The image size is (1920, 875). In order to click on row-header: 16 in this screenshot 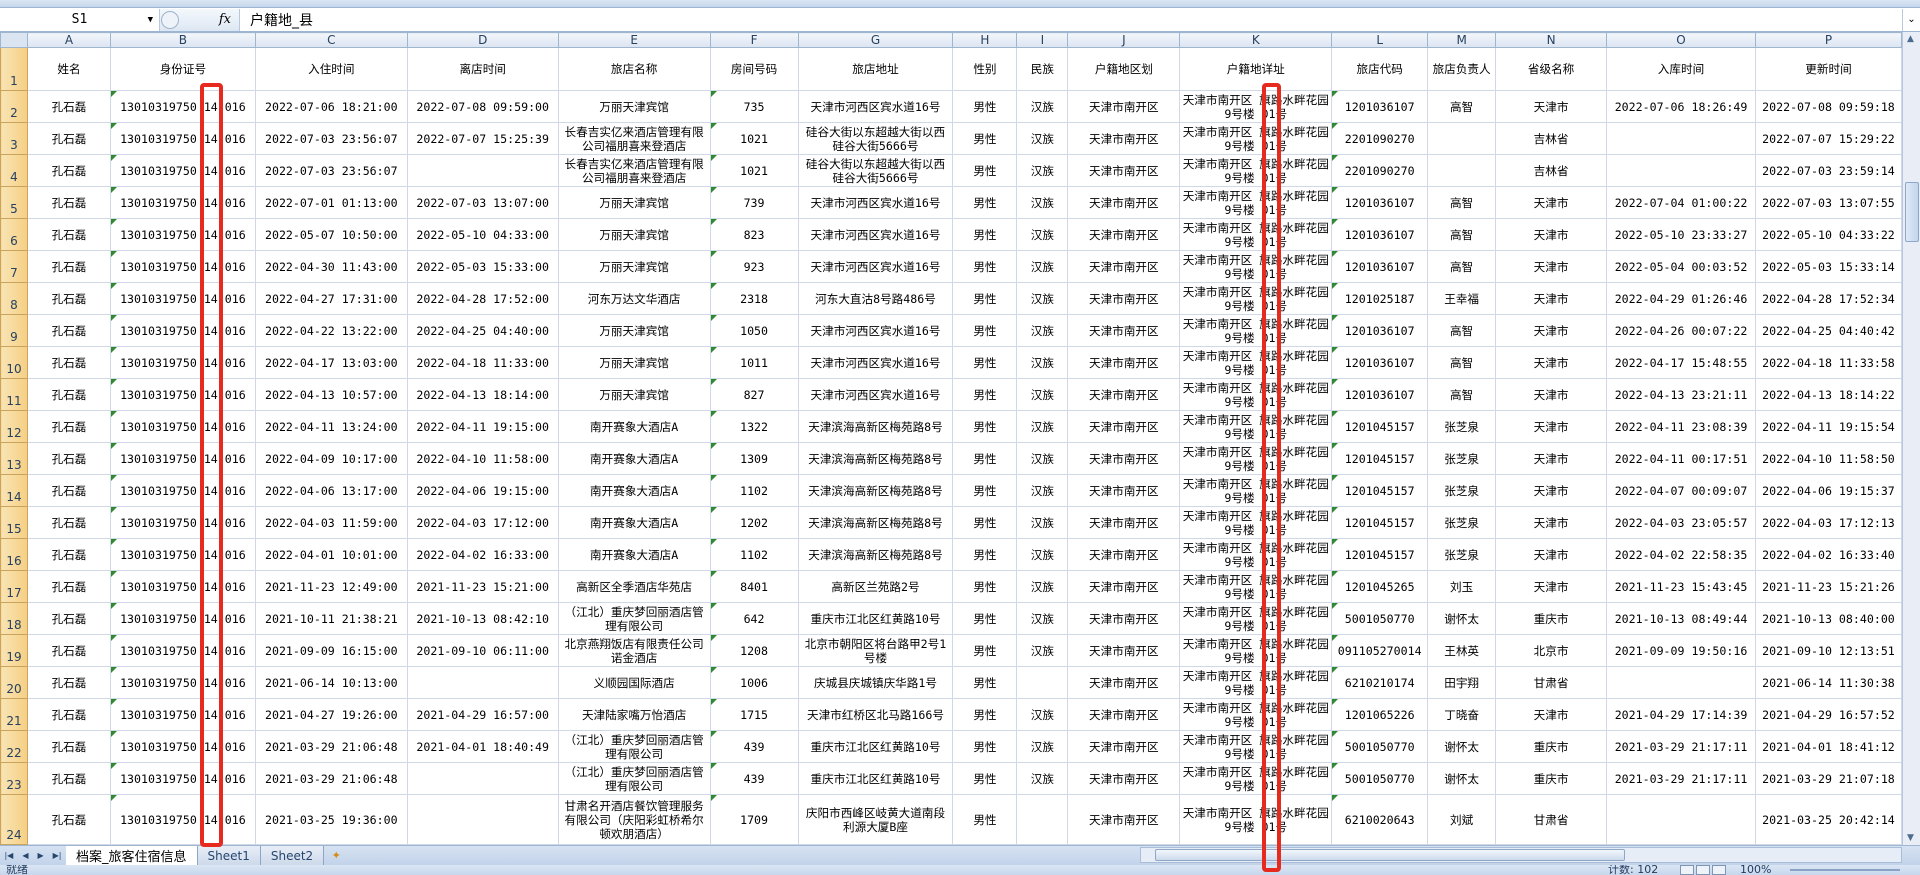, I will do `click(14, 554)`.